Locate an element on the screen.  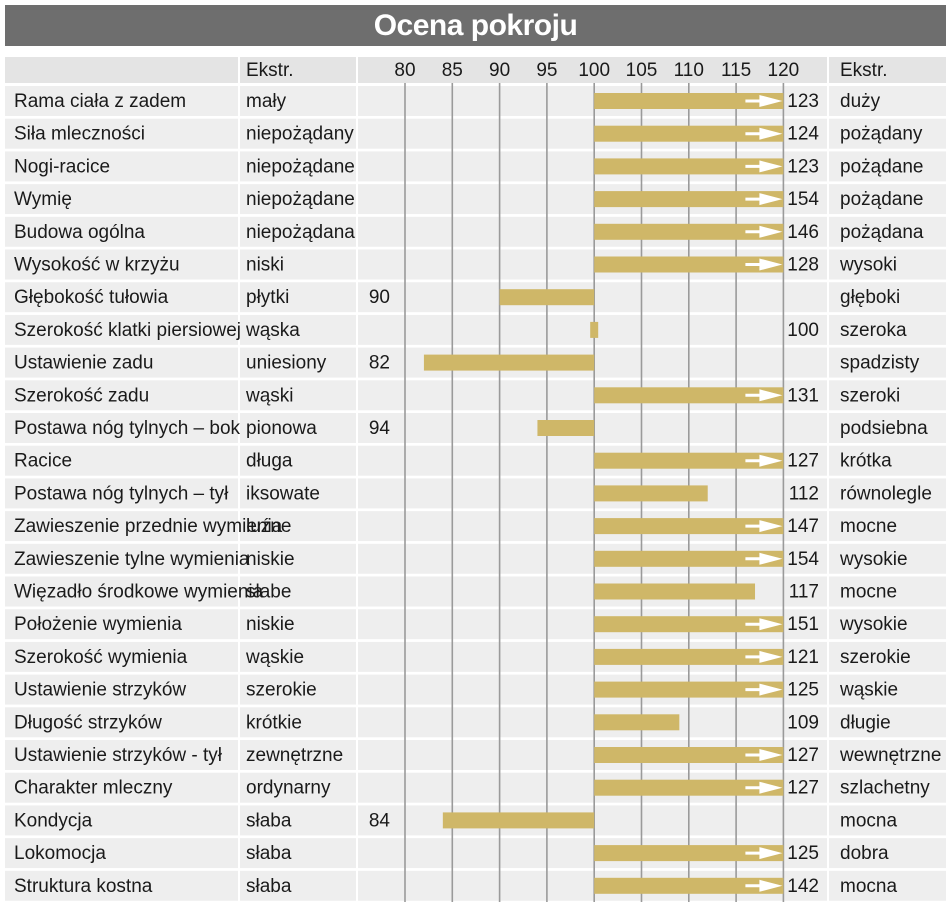
trait-label: Charakter mleczny is located at coordinates (93, 788).